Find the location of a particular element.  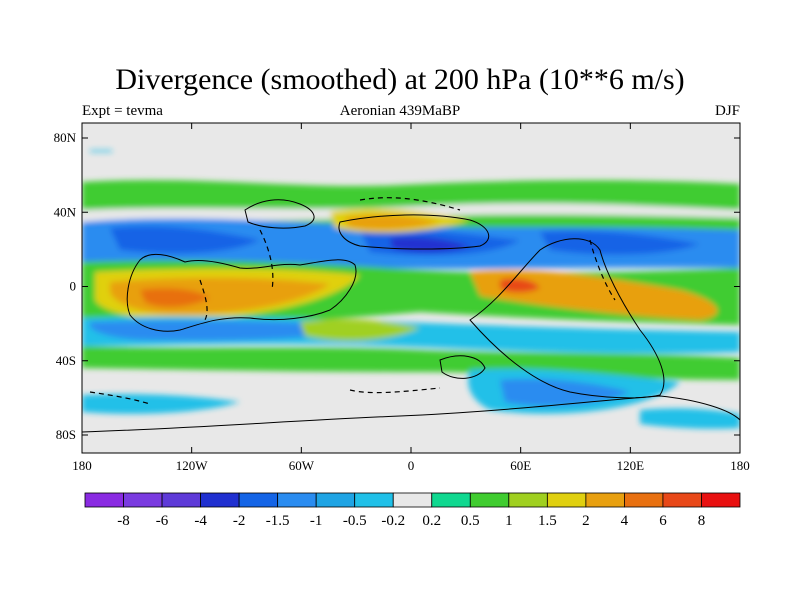

dashed-south is located at coordinates (395, 390).